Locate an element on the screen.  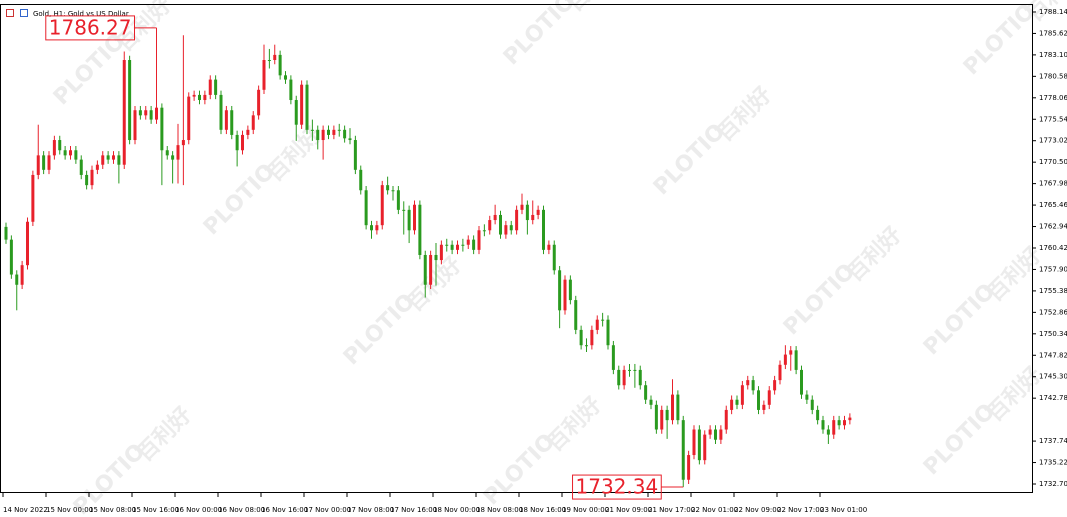
y-tick-label: 1762.94 is located at coordinates (1053, 227).